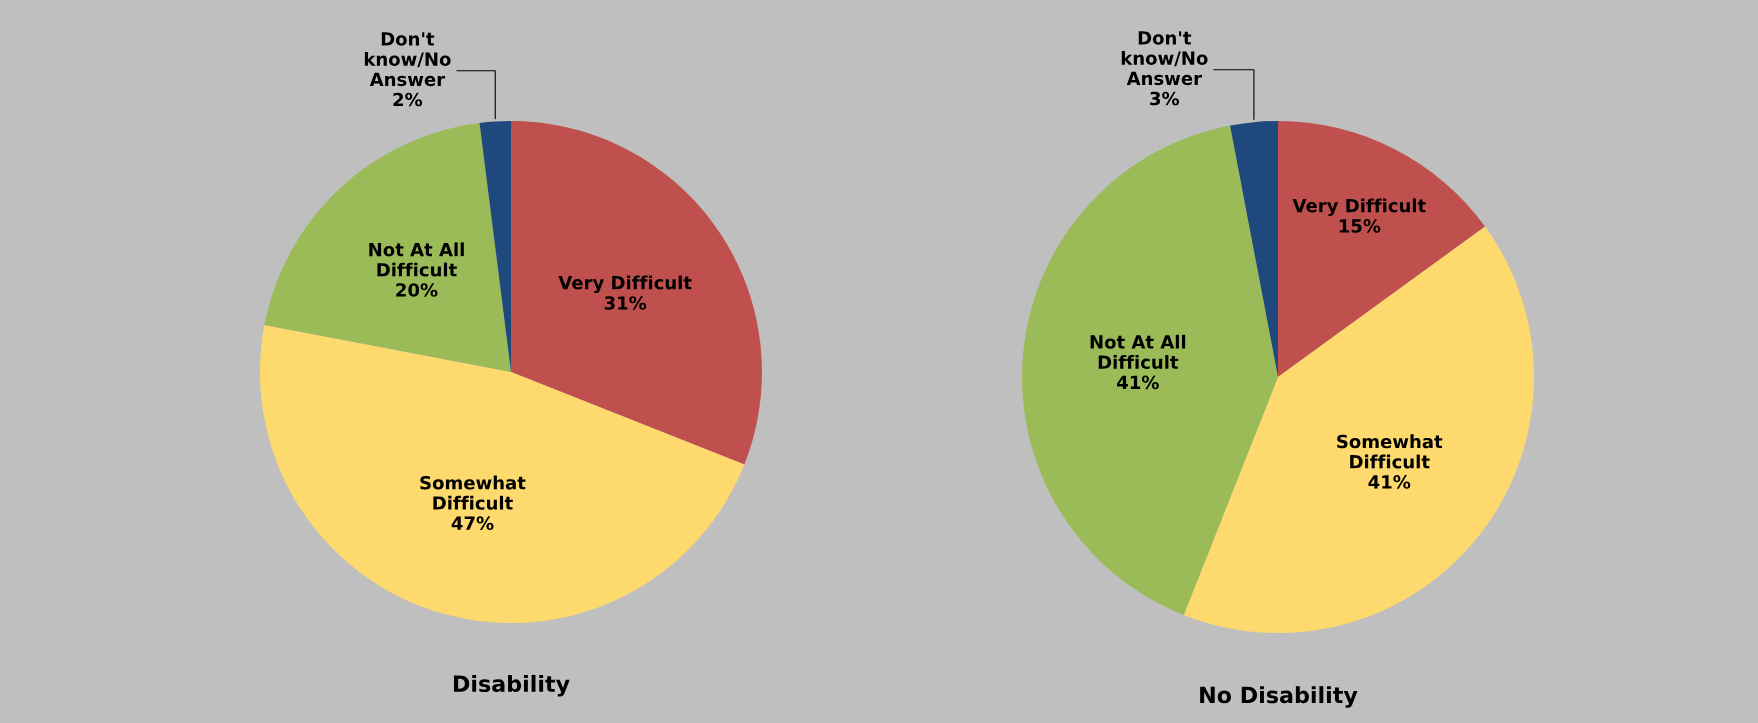 The width and height of the screenshot is (1758, 723). What do you see at coordinates (472, 523) in the screenshot?
I see `data-label: 47%` at bounding box center [472, 523].